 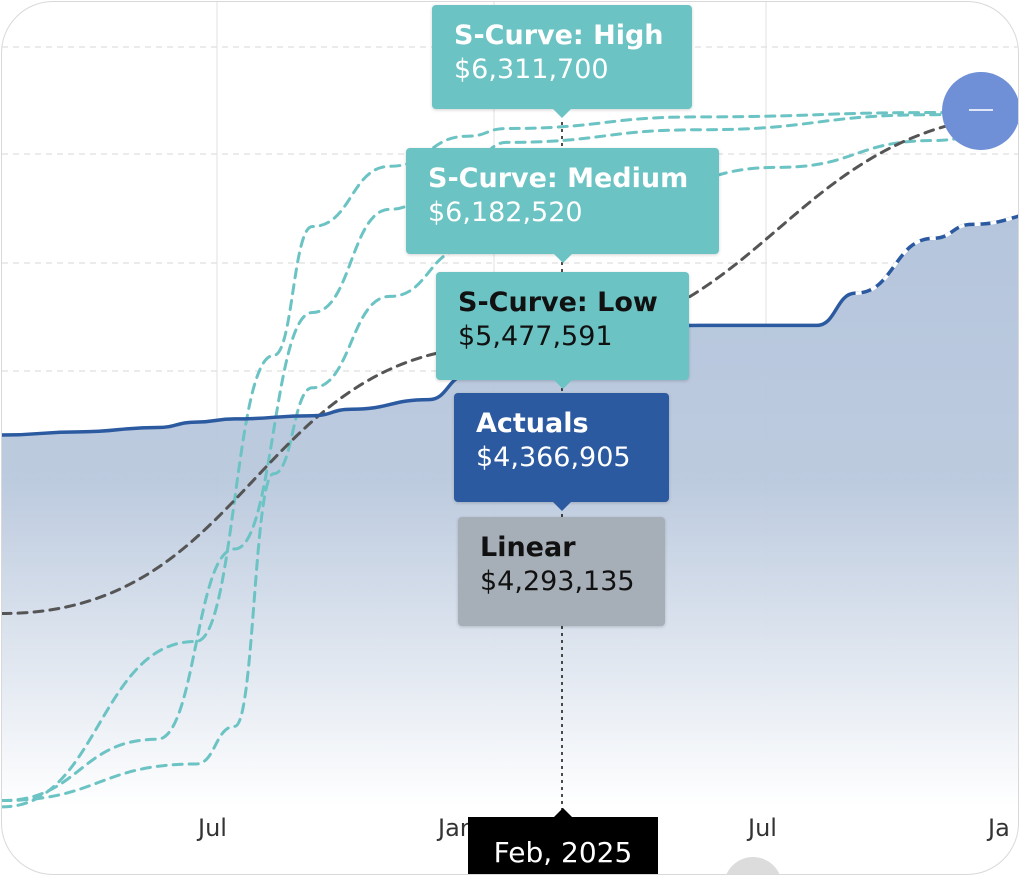 What do you see at coordinates (753, 865) in the screenshot?
I see `scroll-handle` at bounding box center [753, 865].